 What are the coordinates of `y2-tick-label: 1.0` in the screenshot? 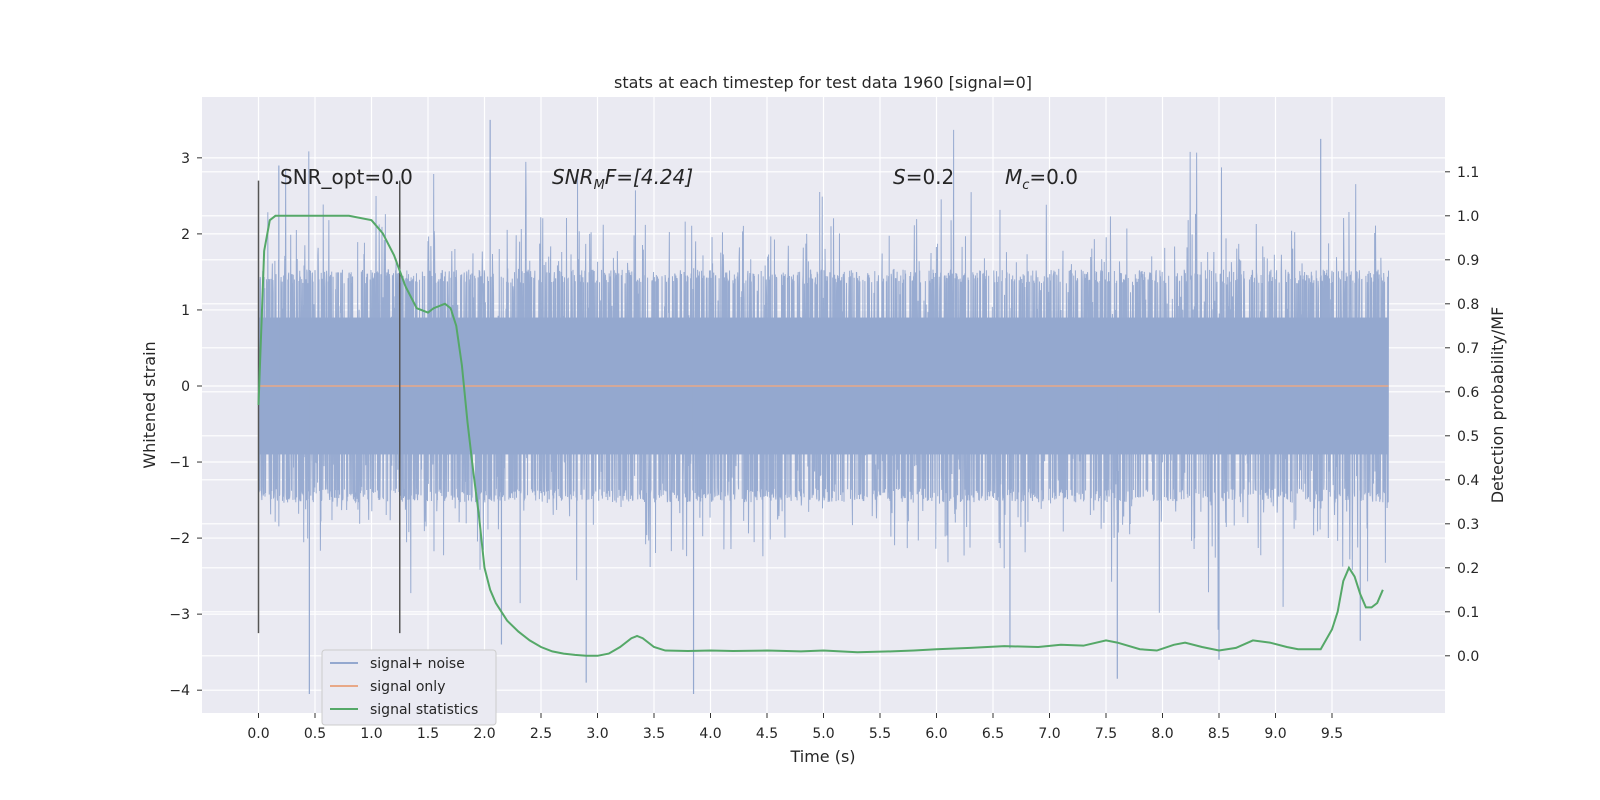 It's located at (1468, 217).